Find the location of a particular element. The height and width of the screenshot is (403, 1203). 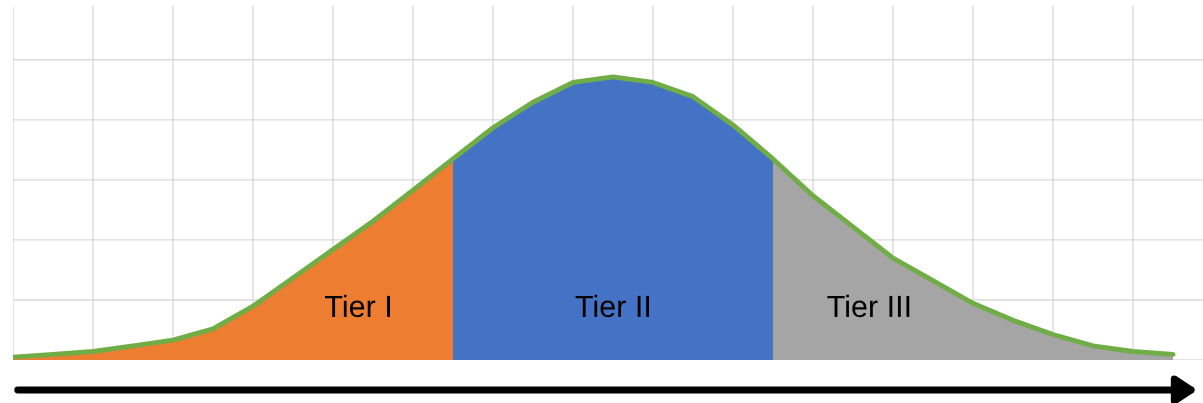

series-label: Tier II is located at coordinates (612, 306).